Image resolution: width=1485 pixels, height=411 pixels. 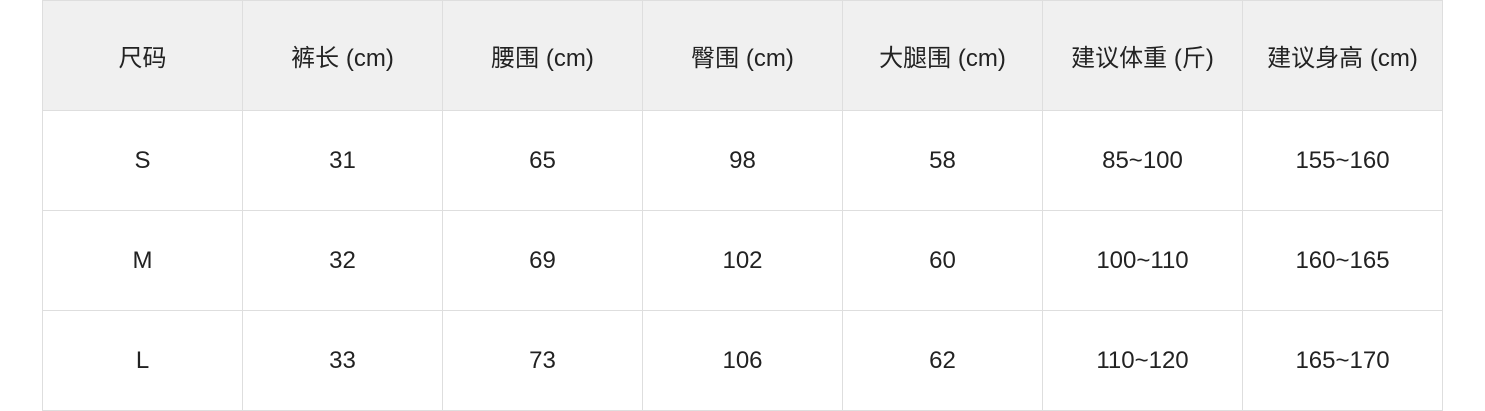 What do you see at coordinates (142, 160) in the screenshot?
I see `table-cell: S` at bounding box center [142, 160].